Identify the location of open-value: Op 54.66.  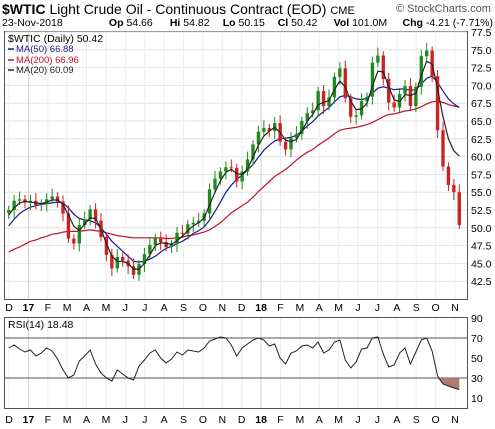
(130, 23).